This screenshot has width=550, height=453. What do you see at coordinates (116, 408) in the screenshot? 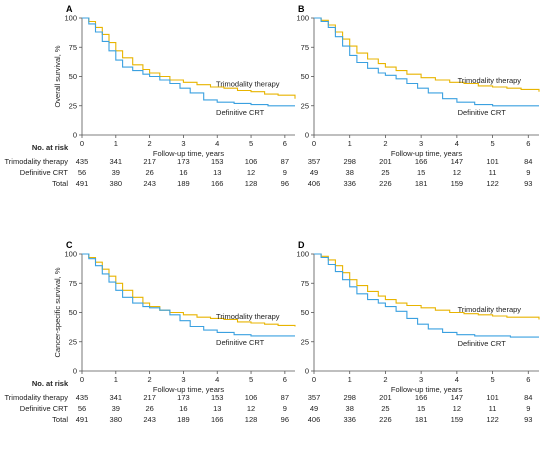
I see `risk-cell: 39` at bounding box center [116, 408].